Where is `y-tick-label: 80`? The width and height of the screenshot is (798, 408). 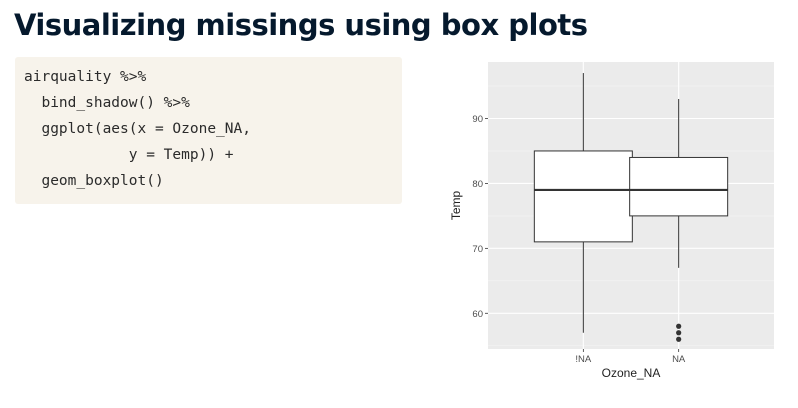 y-tick-label: 80 is located at coordinates (477, 184).